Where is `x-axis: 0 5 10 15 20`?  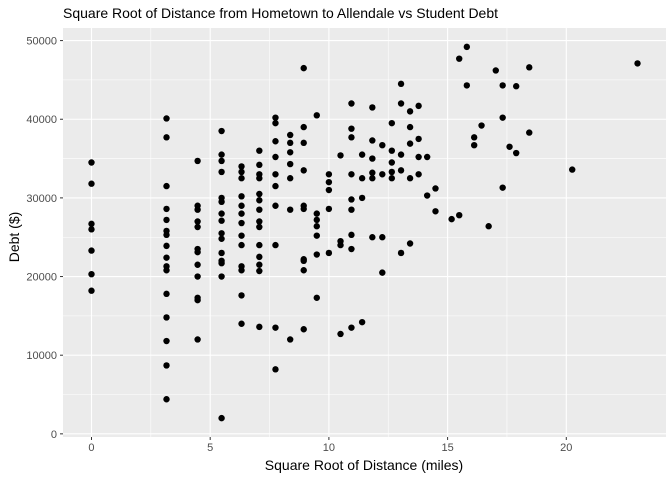 x-axis: 0 5 10 15 20 is located at coordinates (330, 445).